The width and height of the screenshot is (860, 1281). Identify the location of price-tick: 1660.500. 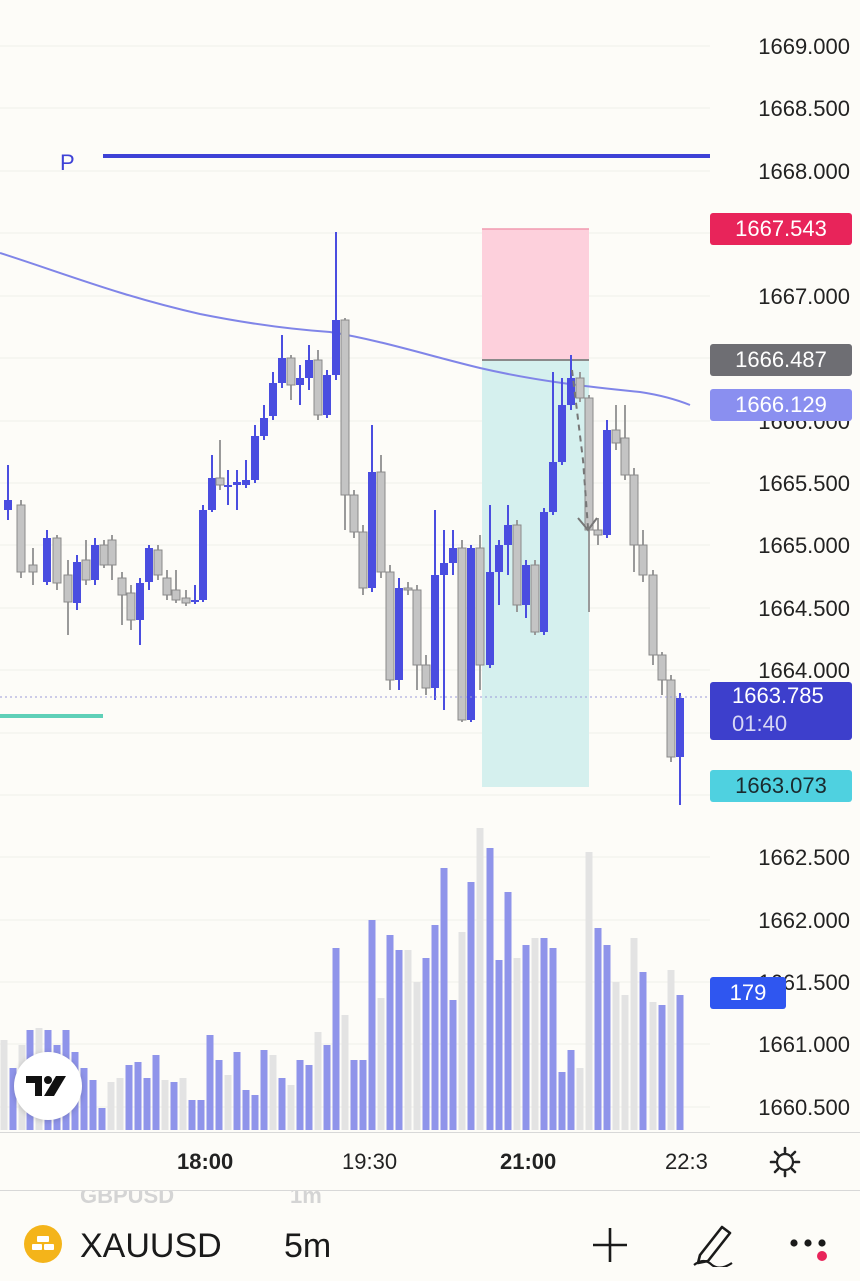
(804, 1107).